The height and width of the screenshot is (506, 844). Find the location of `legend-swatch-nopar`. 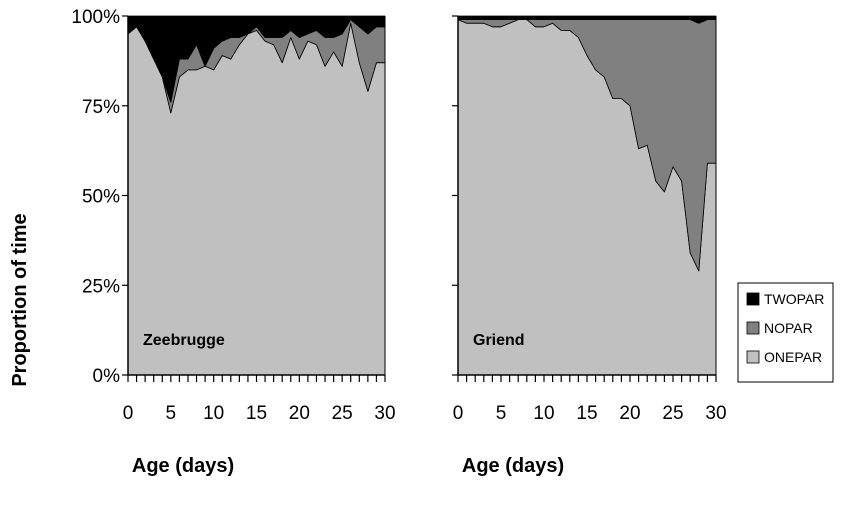

legend-swatch-nopar is located at coordinates (753, 328).